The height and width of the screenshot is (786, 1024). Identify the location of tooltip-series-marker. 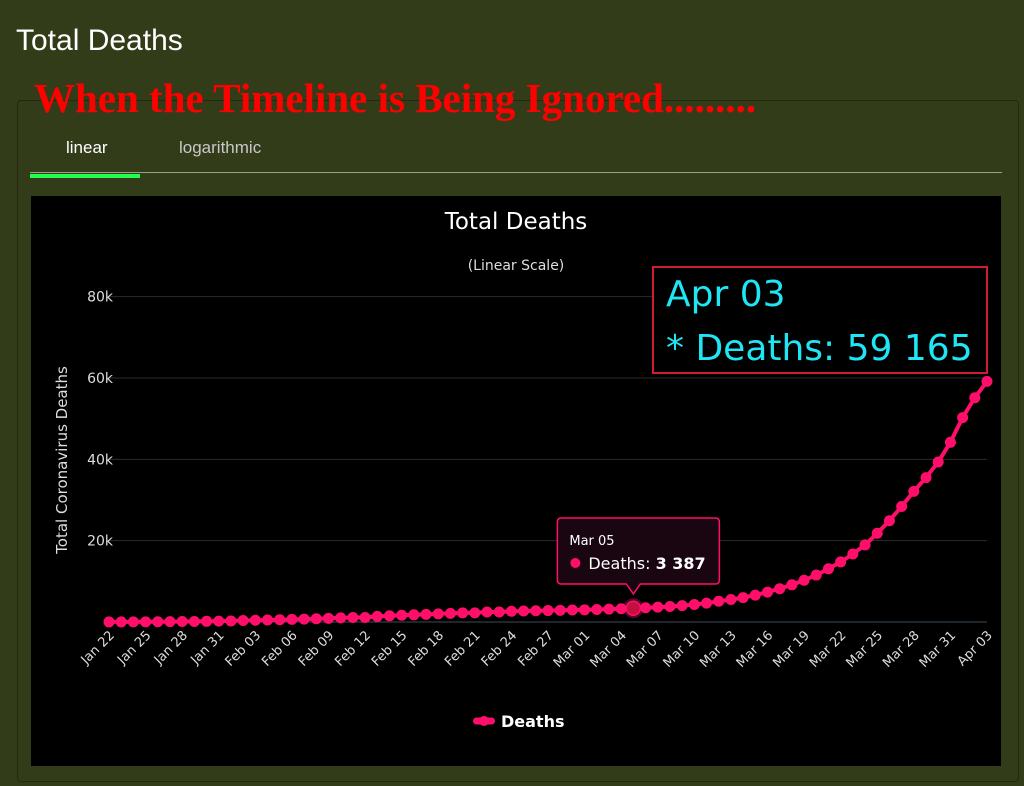
(575, 563).